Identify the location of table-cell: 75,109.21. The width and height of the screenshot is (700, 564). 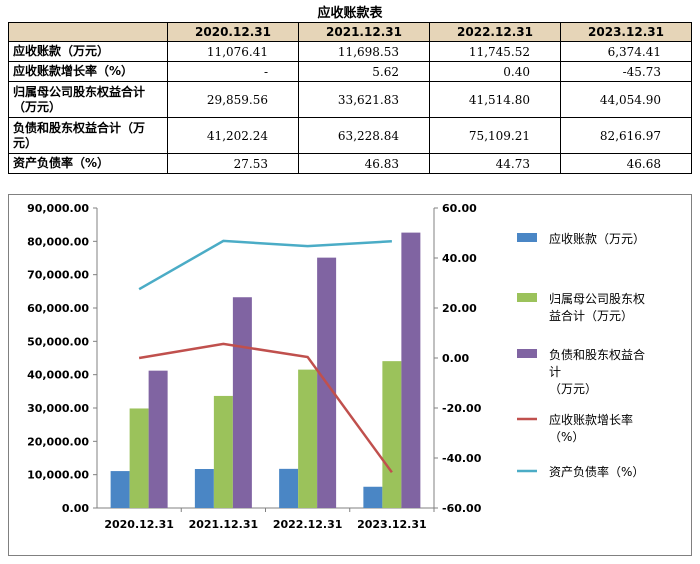
(495, 135).